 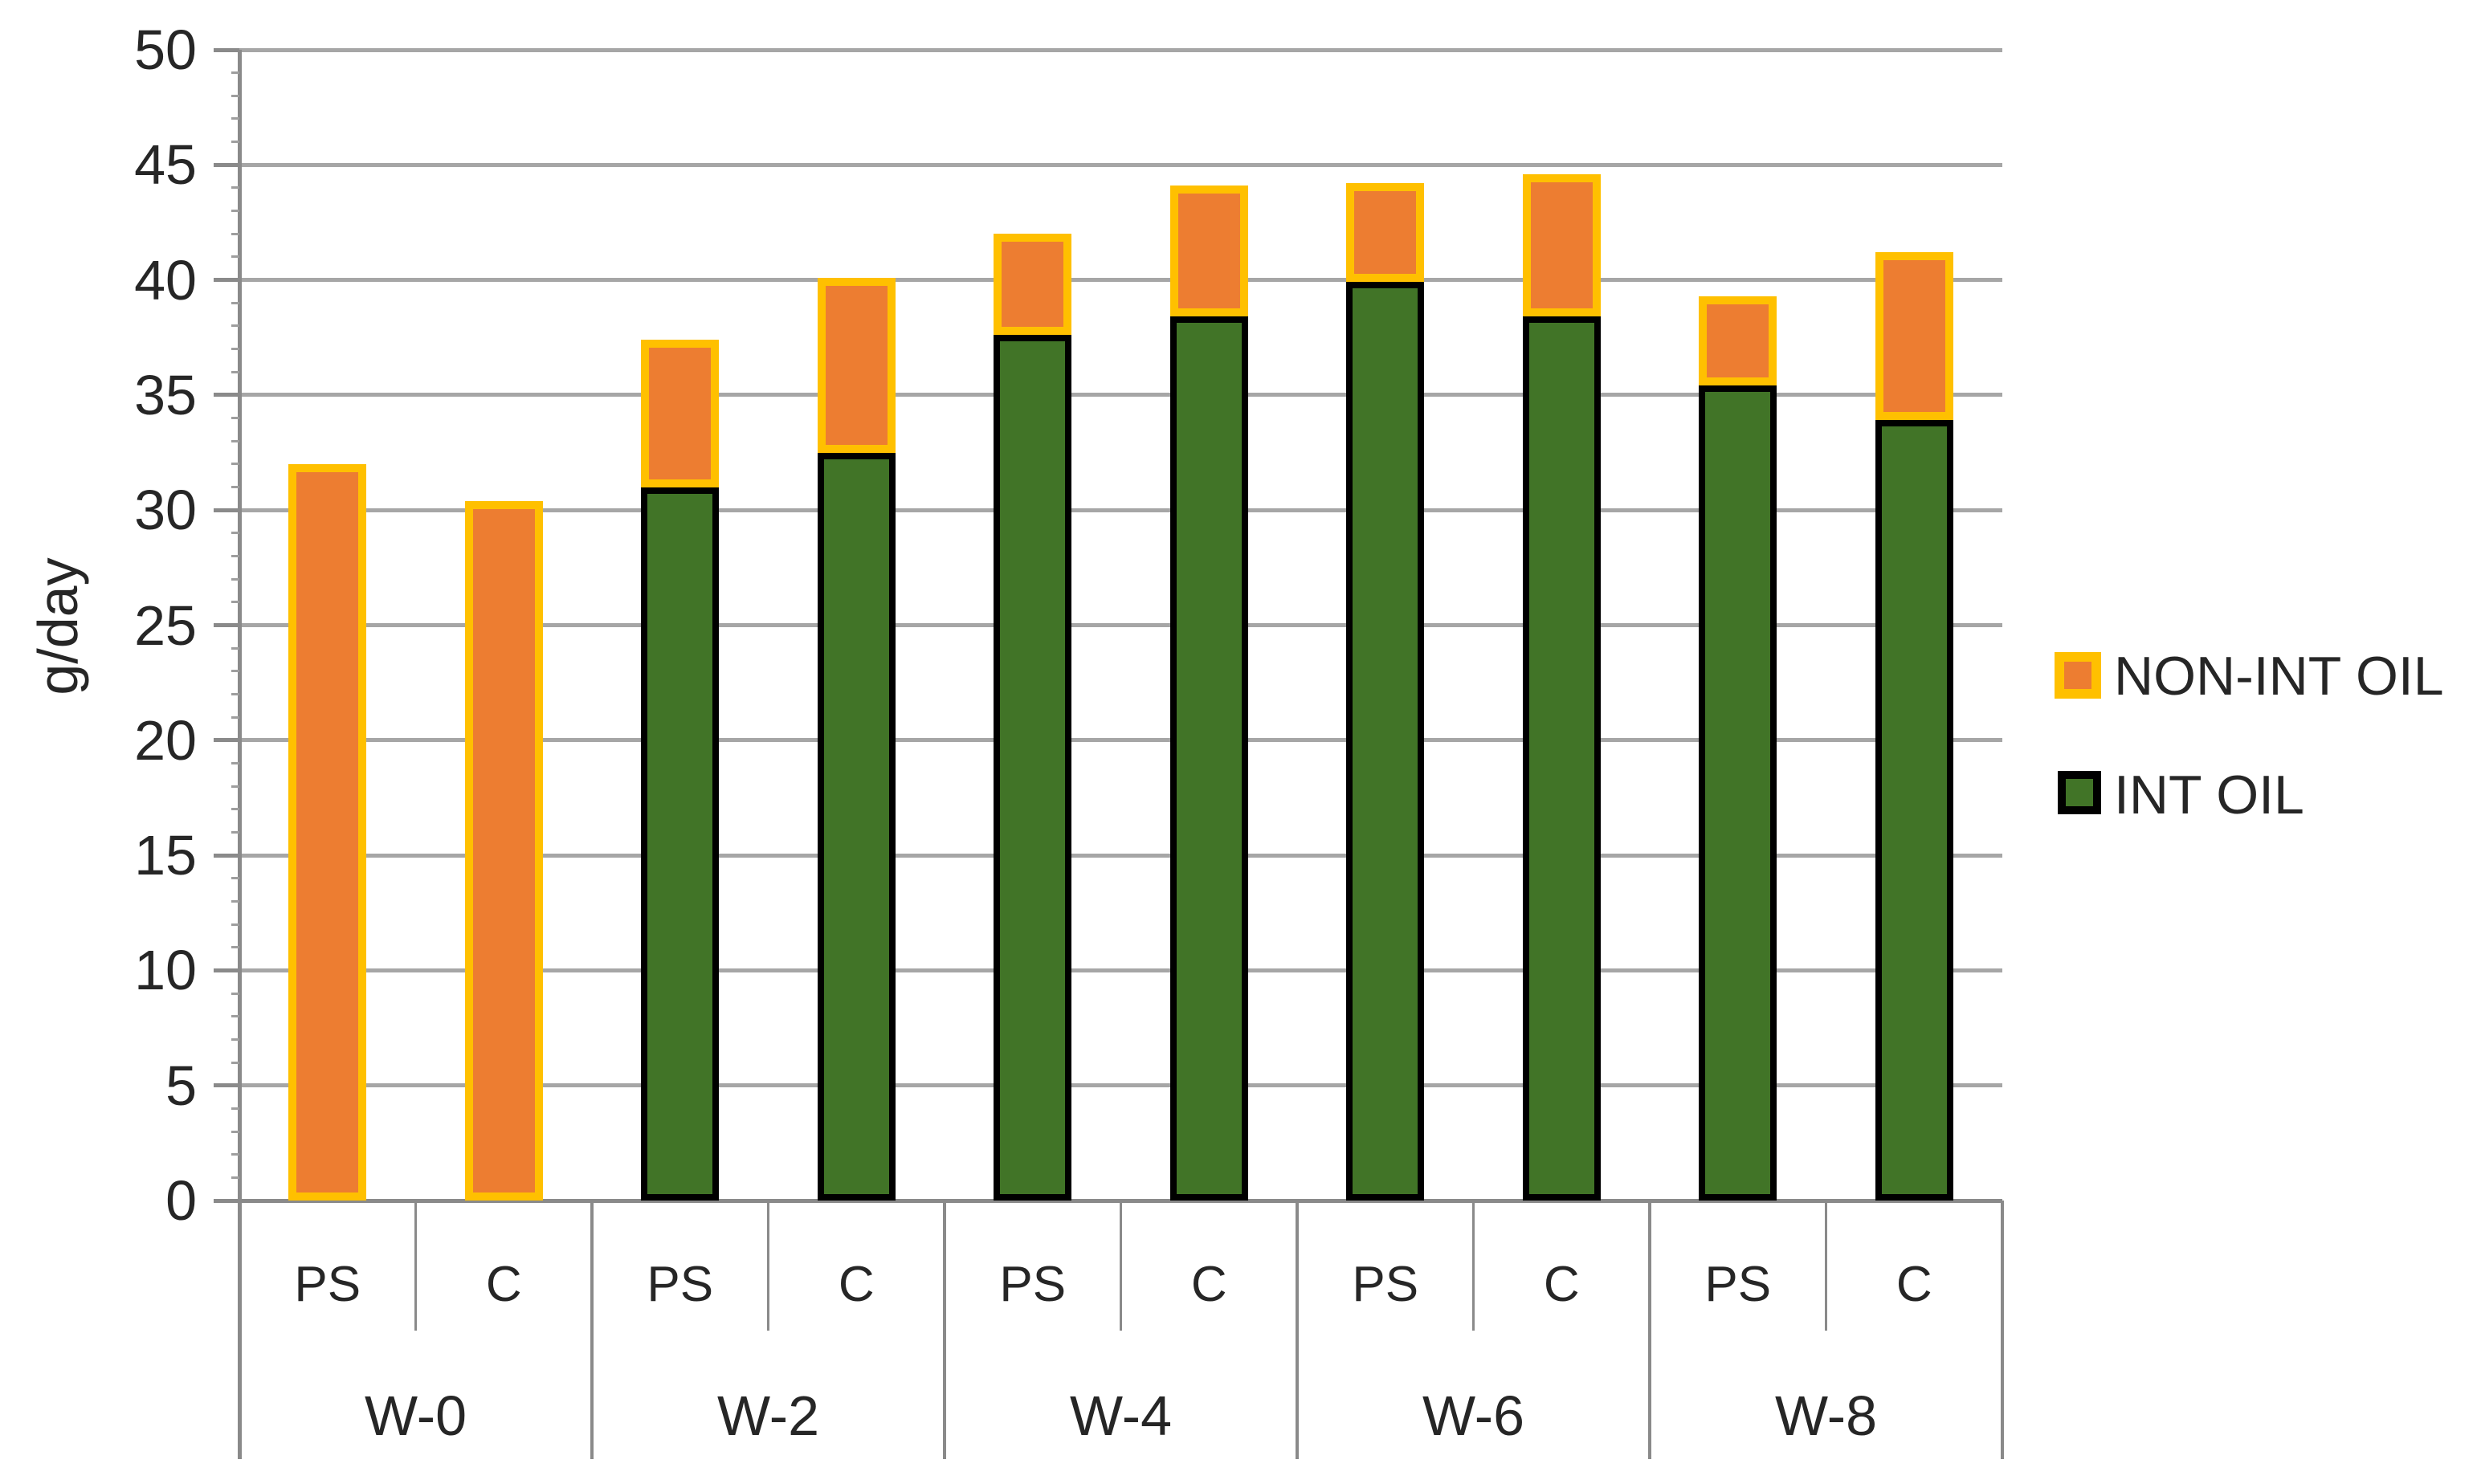 I want to click on bar-label-W-6-C: C, so click(x=1562, y=1284).